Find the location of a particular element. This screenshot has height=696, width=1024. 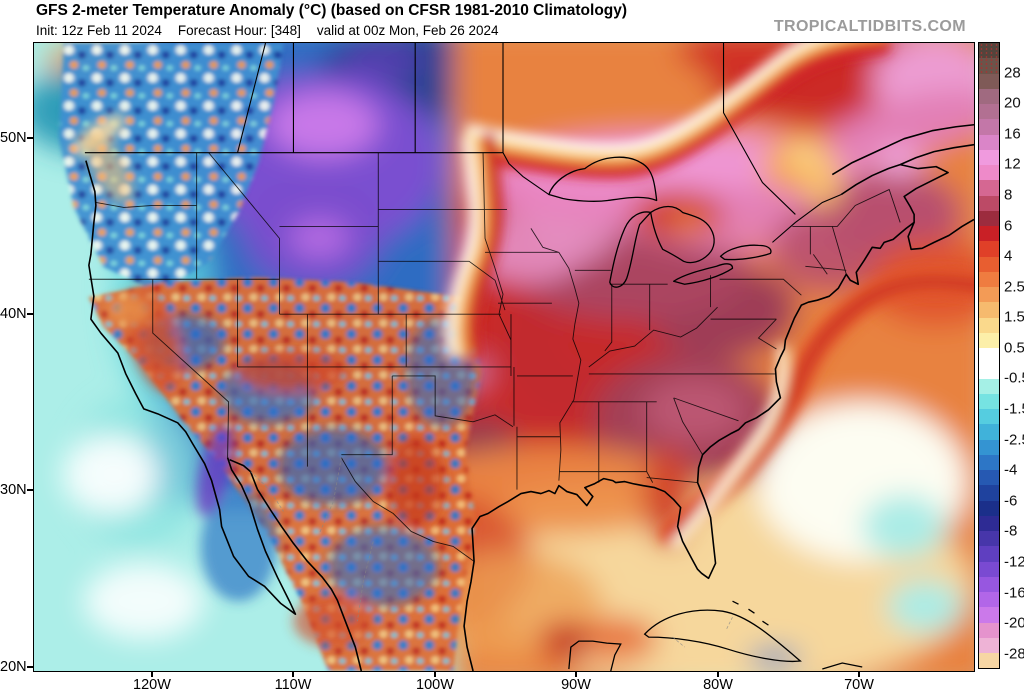

great-lakes is located at coordinates (660, 222).